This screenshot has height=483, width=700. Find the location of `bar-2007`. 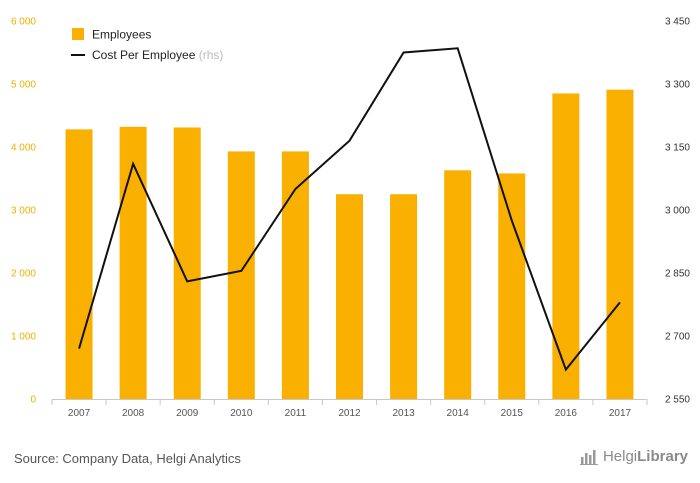

bar-2007 is located at coordinates (79, 264).